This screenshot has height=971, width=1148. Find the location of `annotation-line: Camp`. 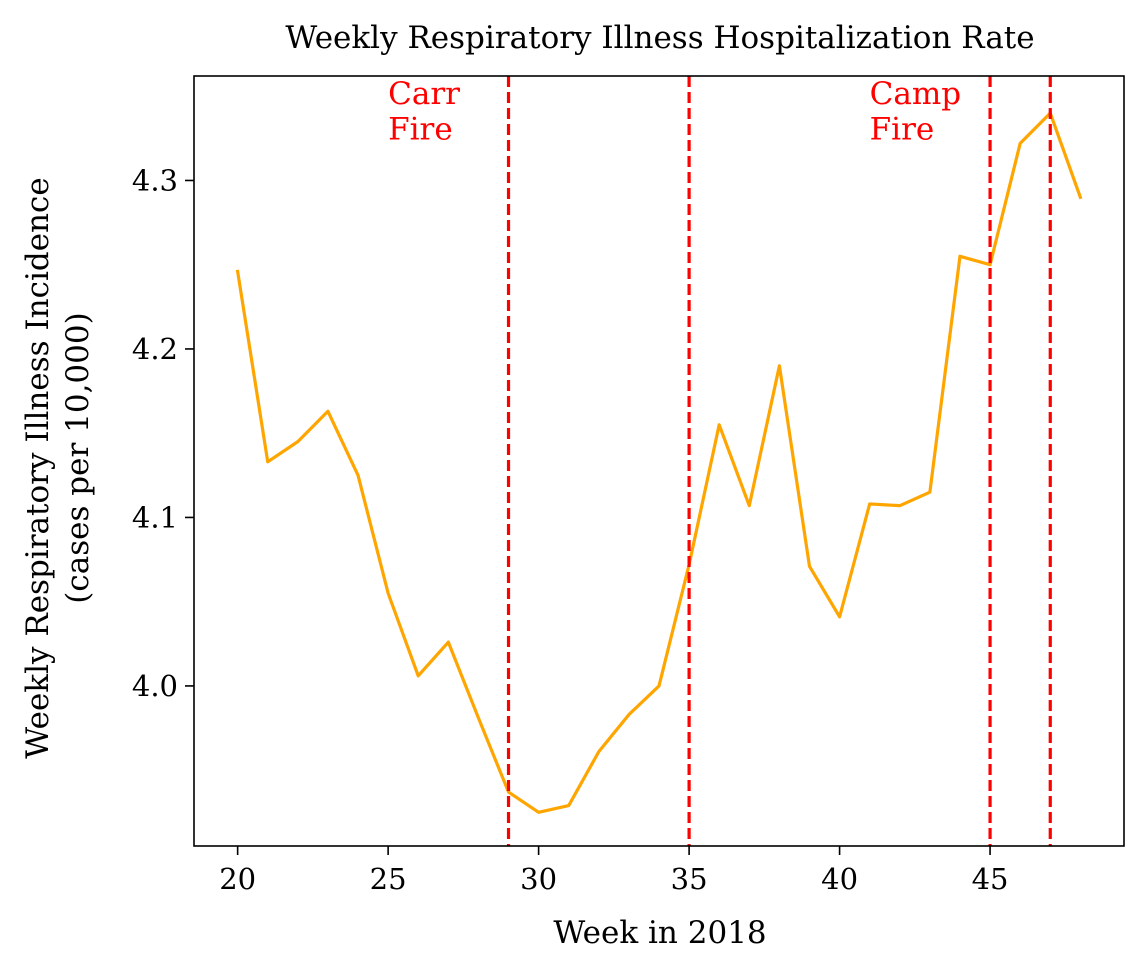

annotation-line: Camp is located at coordinates (915, 94).